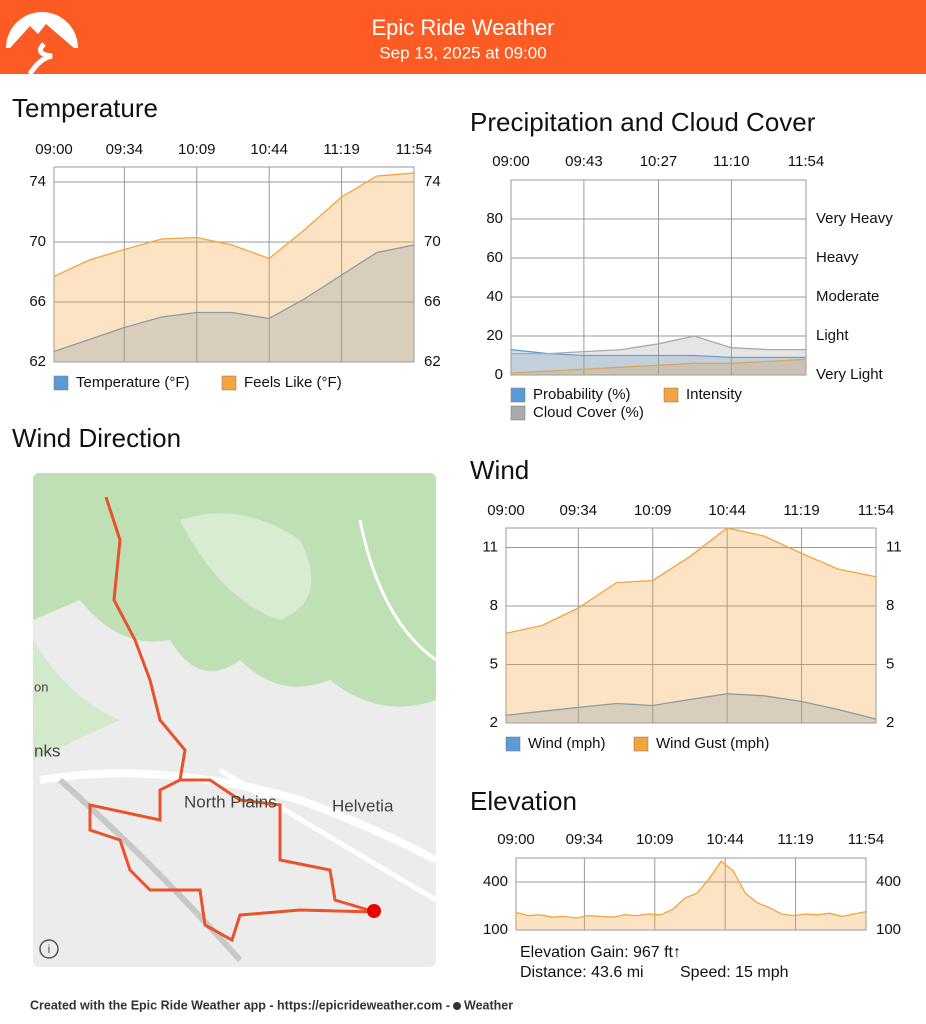  Describe the element at coordinates (567, 743) in the screenshot. I see `legend-label: Wind (mph)` at that location.